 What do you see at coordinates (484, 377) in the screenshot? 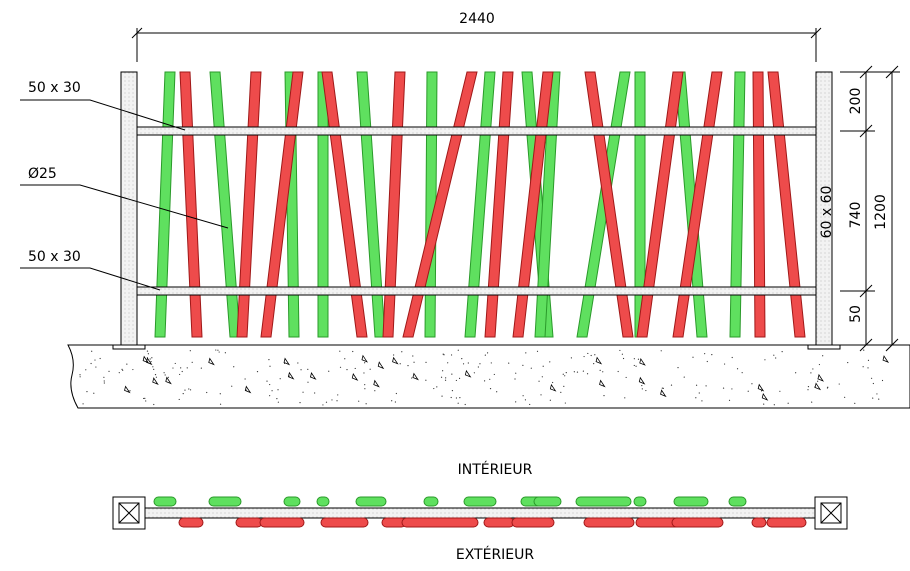
I see `ground-texture` at bounding box center [484, 377].